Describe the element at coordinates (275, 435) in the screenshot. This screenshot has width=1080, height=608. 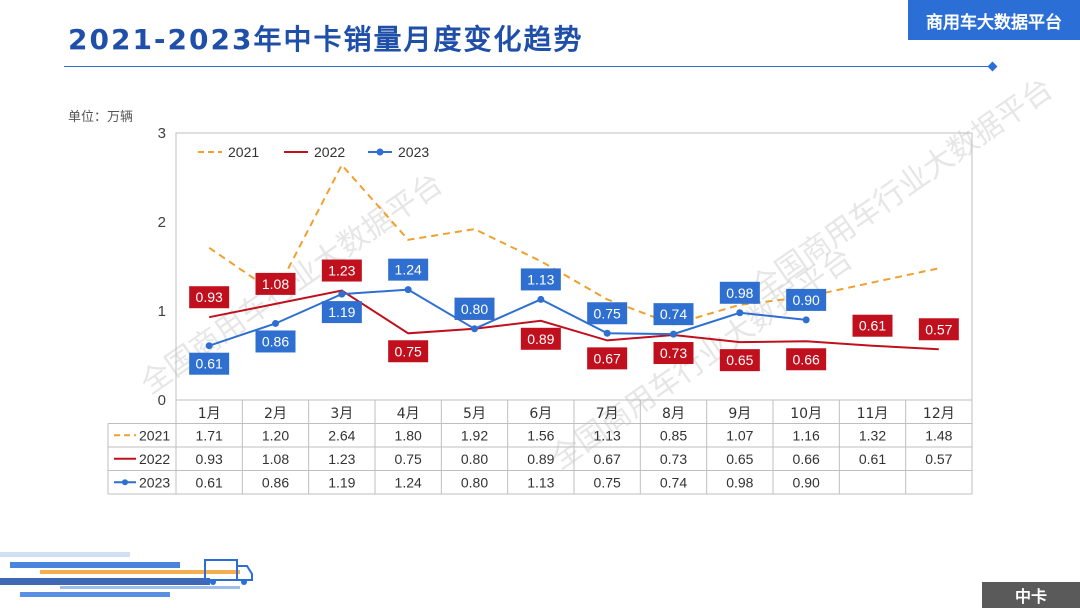
I see `table-cell: 1.20` at that location.